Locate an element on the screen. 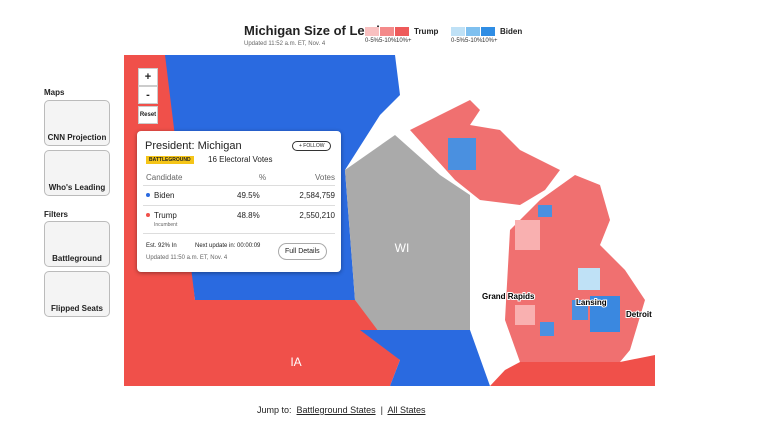 This screenshot has height=447, width=760. jump-label: Jump to: is located at coordinates (274, 410).